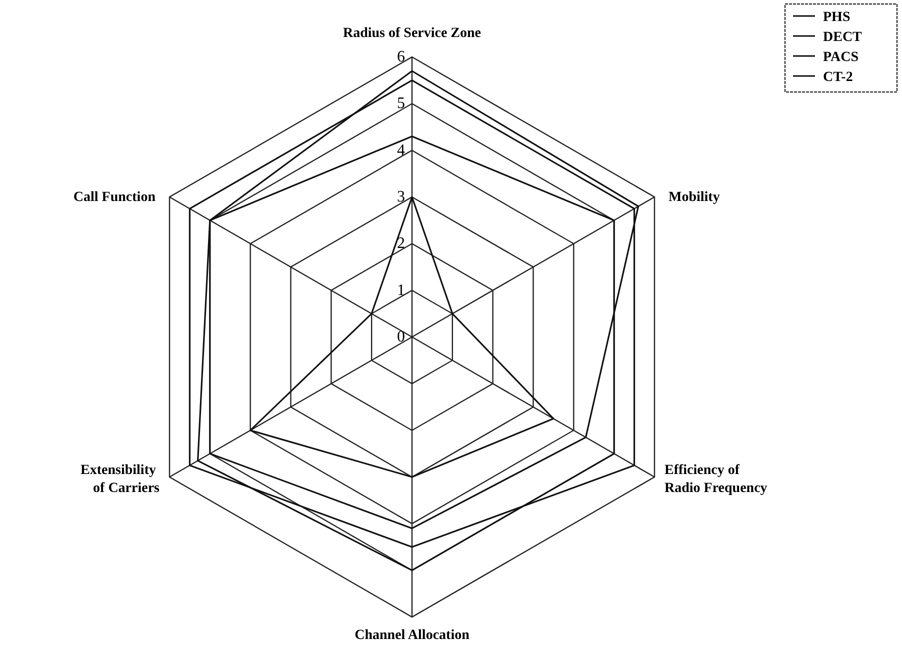  What do you see at coordinates (120, 479) in the screenshot?
I see `spoke-label: Extensibility of Carriers` at bounding box center [120, 479].